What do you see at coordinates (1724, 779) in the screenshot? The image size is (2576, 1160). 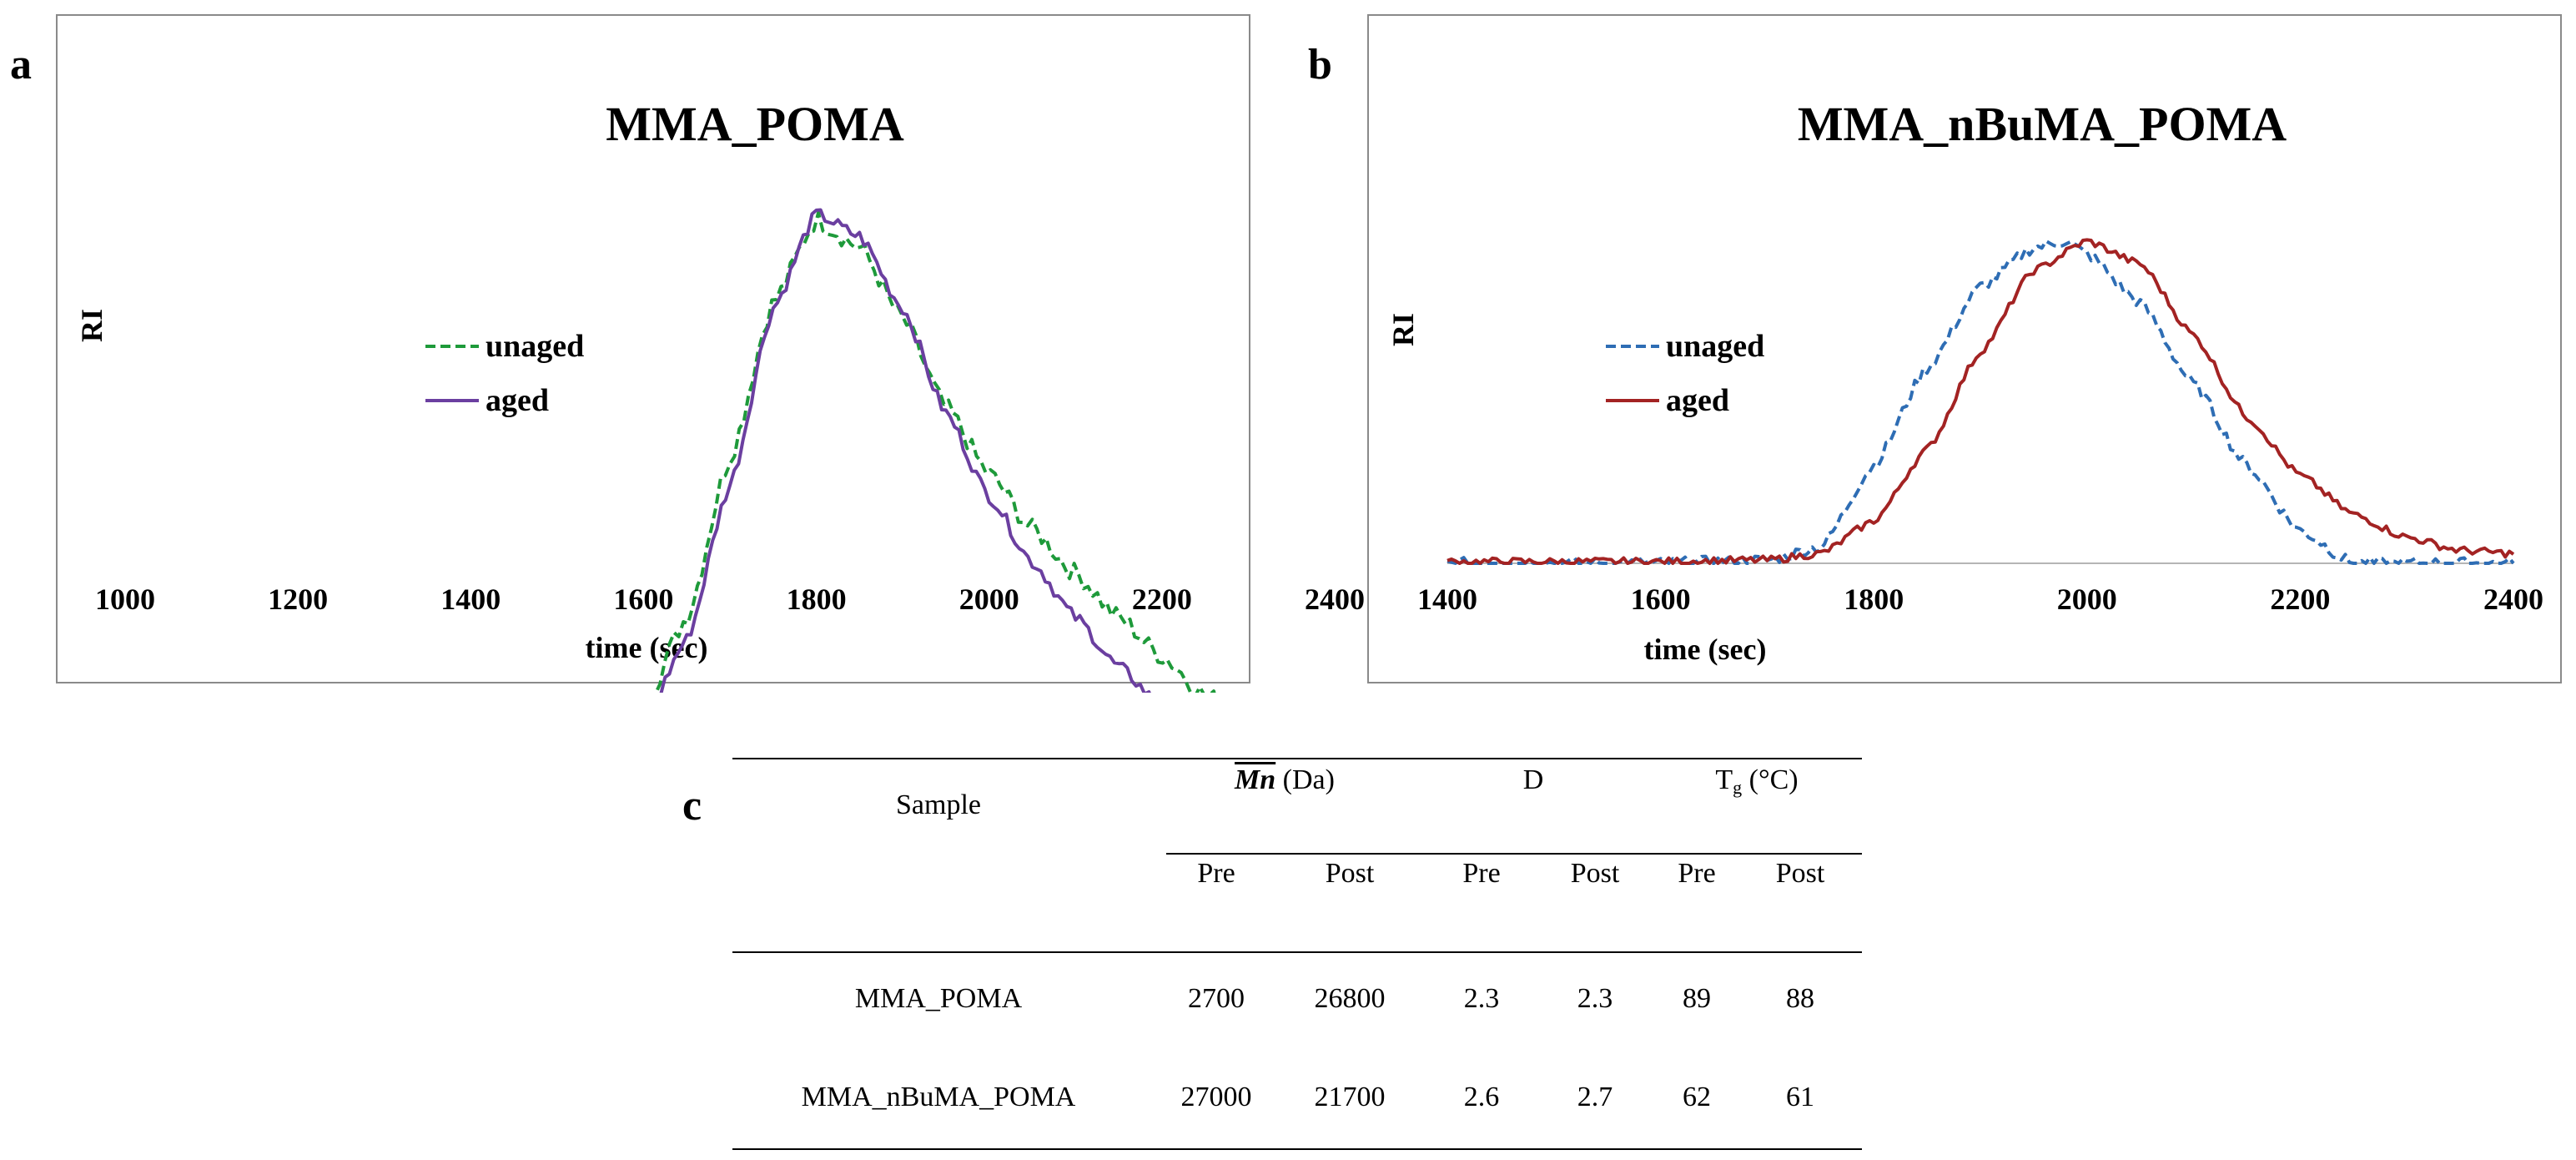 I see `header-tg-symbol: T` at bounding box center [1724, 779].